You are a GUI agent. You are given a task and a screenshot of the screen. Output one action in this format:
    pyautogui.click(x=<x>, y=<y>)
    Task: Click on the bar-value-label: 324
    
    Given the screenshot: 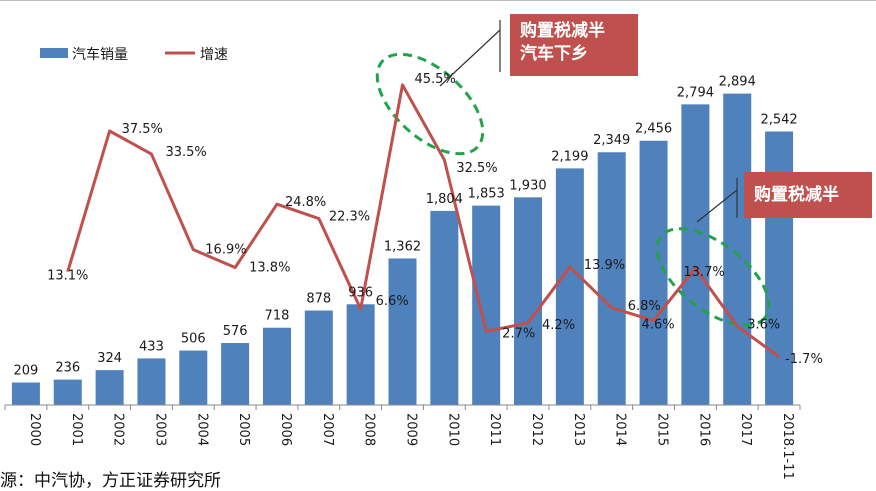 What is the action you would take?
    pyautogui.click(x=109, y=358)
    